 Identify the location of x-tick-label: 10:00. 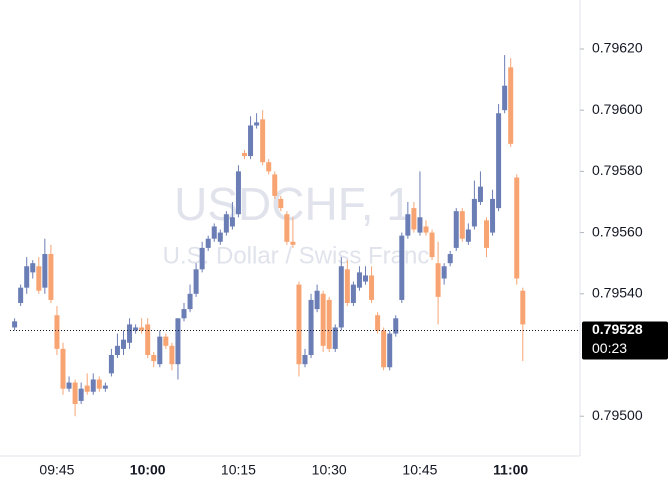
(148, 470).